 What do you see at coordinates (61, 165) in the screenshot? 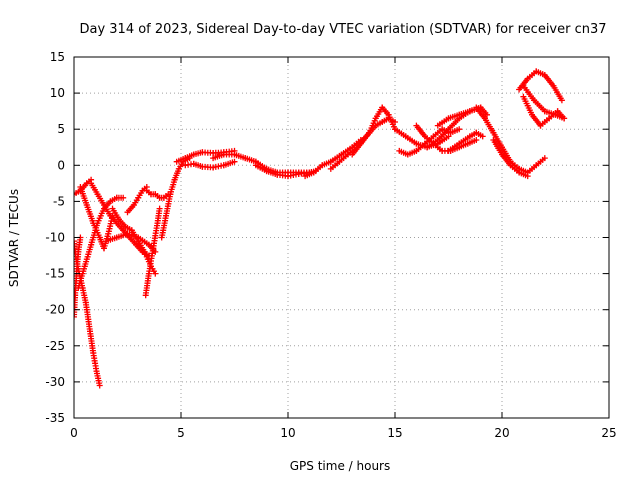
I see `y-tick-label: 0` at bounding box center [61, 165].